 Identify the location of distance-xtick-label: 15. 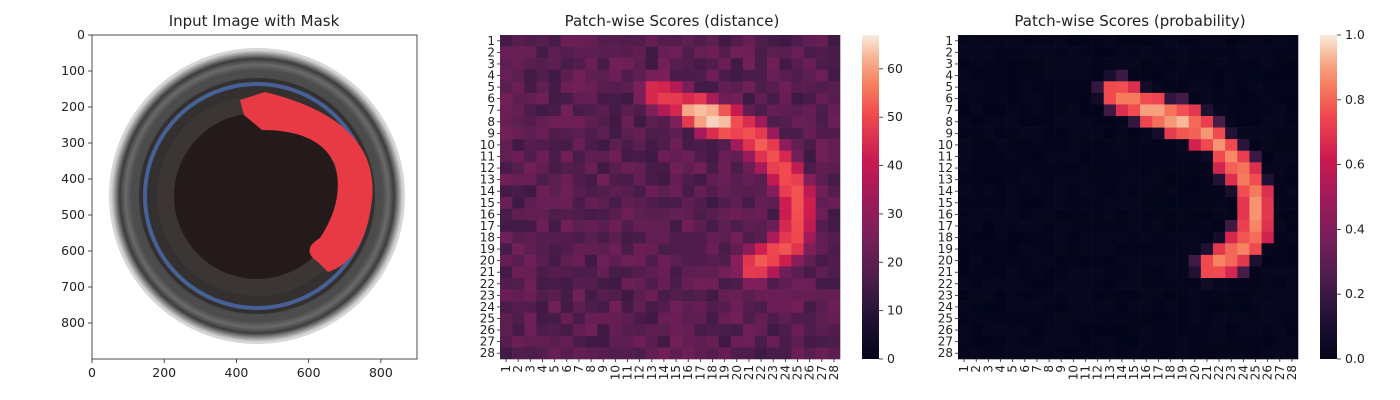
(676, 372).